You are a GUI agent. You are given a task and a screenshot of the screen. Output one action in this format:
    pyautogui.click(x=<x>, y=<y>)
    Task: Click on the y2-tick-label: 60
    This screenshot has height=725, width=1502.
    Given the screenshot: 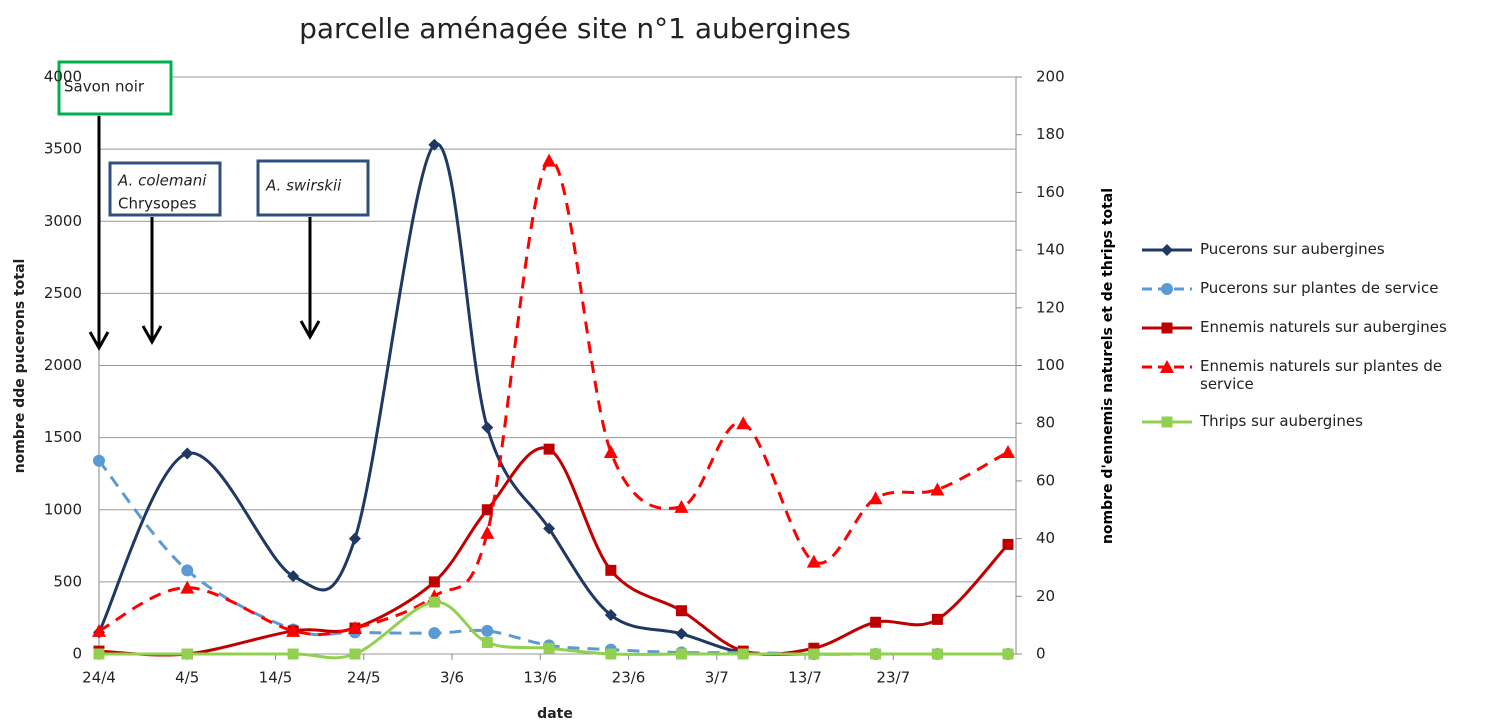 What is the action you would take?
    pyautogui.click(x=1045, y=480)
    